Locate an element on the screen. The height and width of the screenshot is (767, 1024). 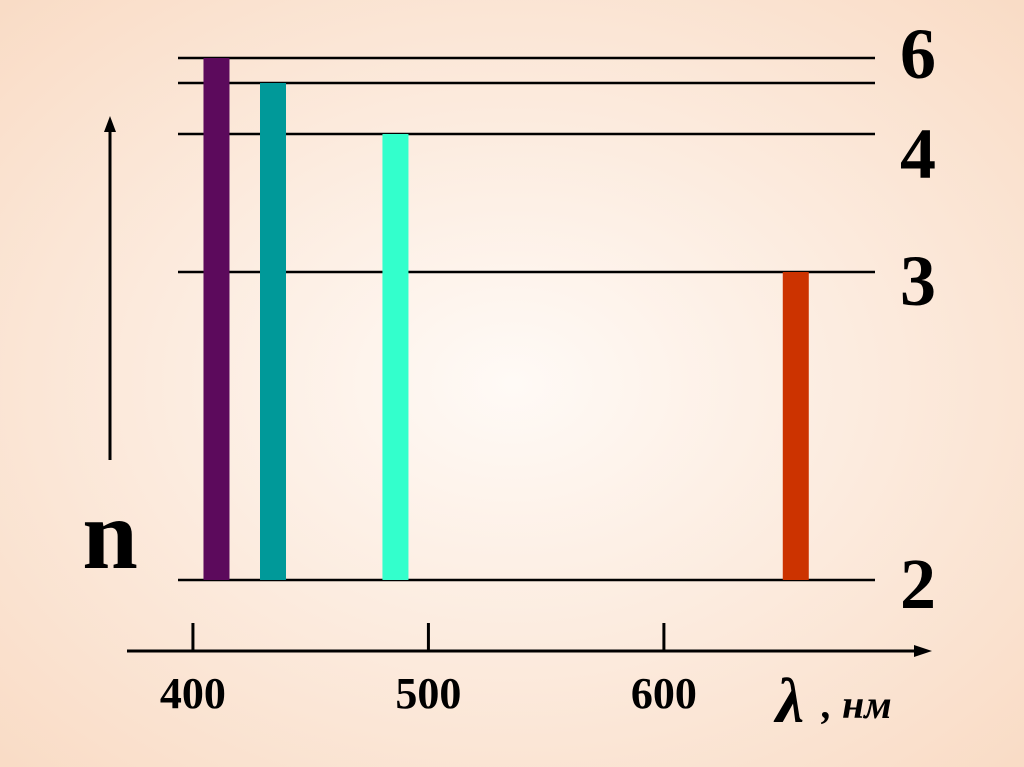
level-label: 4 is located at coordinates (918, 154).